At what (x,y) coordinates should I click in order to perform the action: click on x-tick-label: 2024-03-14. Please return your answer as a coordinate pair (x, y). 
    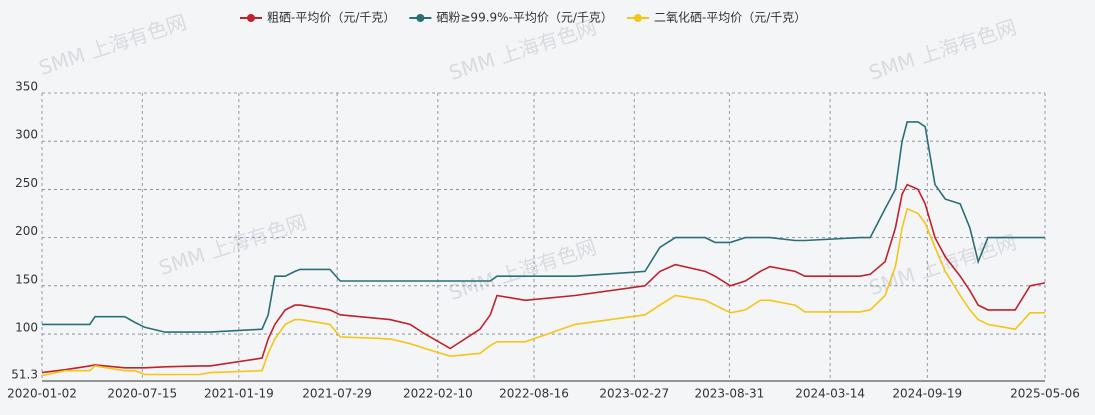
    Looking at the image, I should click on (830, 394).